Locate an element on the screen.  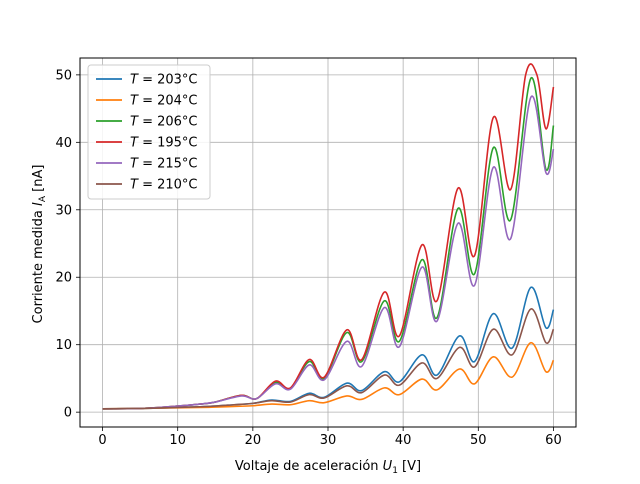
x-tick-label: 0 is located at coordinates (102, 440).